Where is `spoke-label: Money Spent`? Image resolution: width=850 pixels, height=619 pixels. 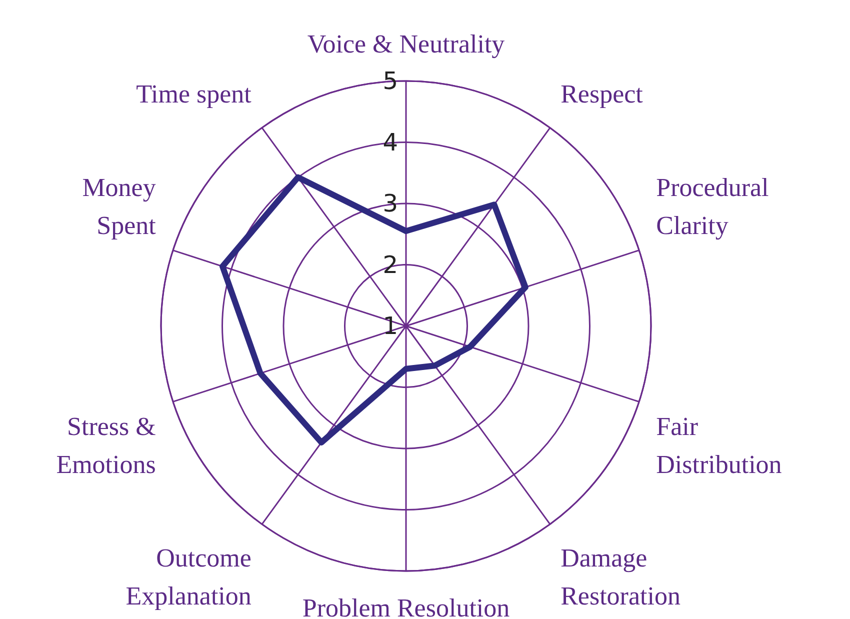 spoke-label: Money Spent is located at coordinates (119, 206).